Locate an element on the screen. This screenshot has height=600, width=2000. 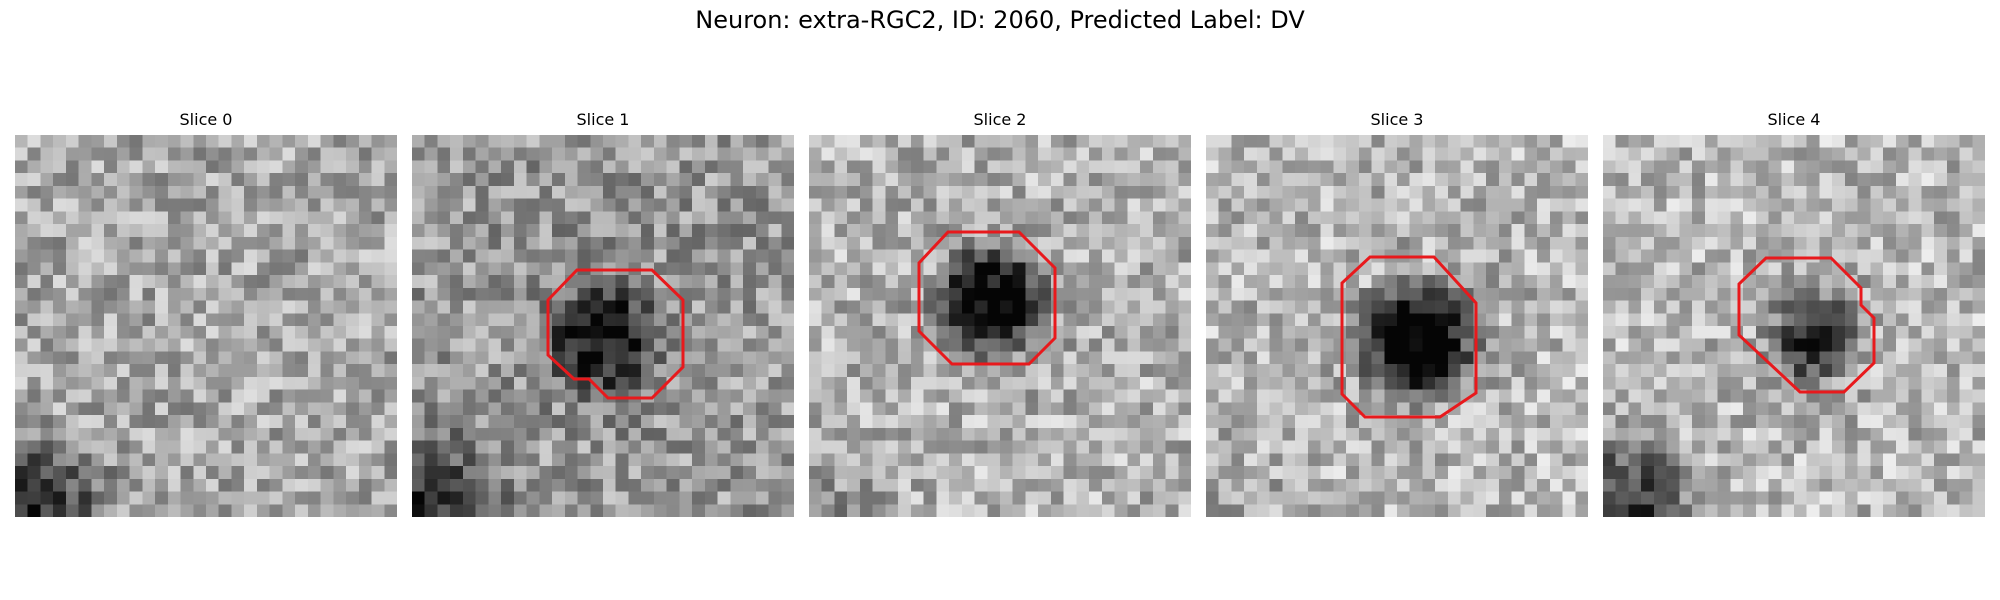
slice-title-1: Slice 1 is located at coordinates (603, 119).